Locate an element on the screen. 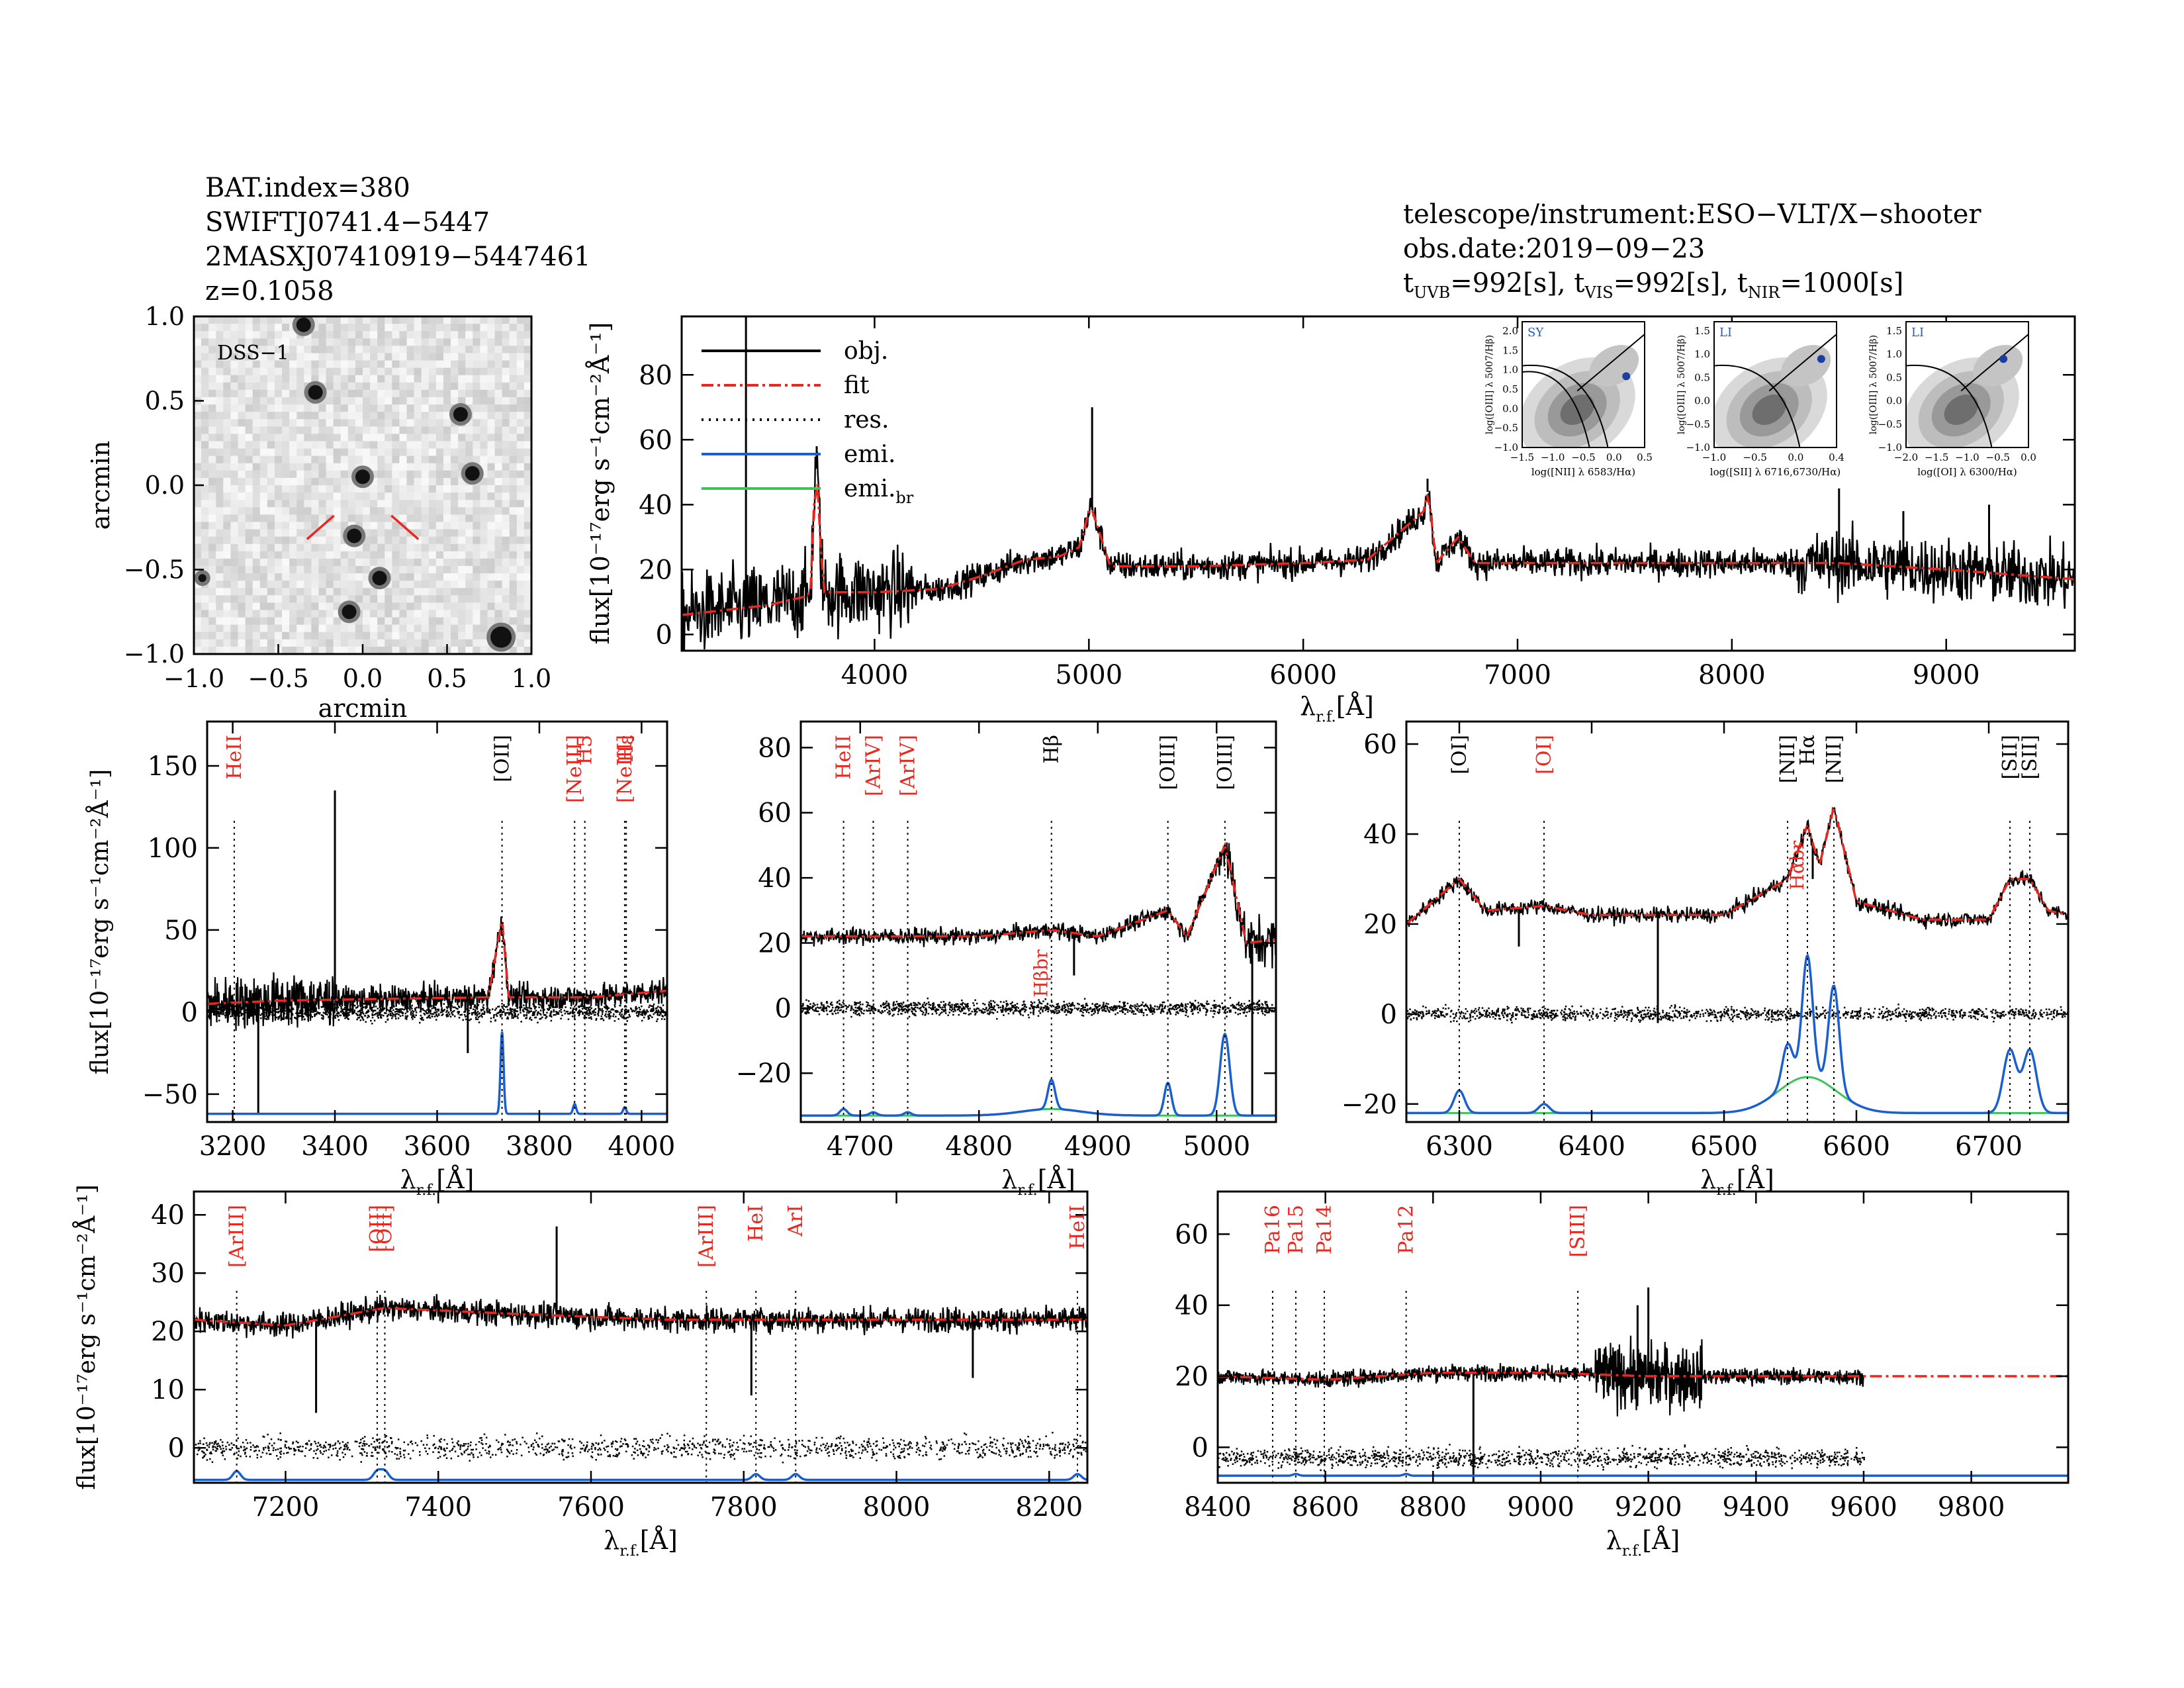 Image resolution: width=2184 pixels, height=1688 pixels. x-tick-label: 8600 is located at coordinates (1325, 1507).